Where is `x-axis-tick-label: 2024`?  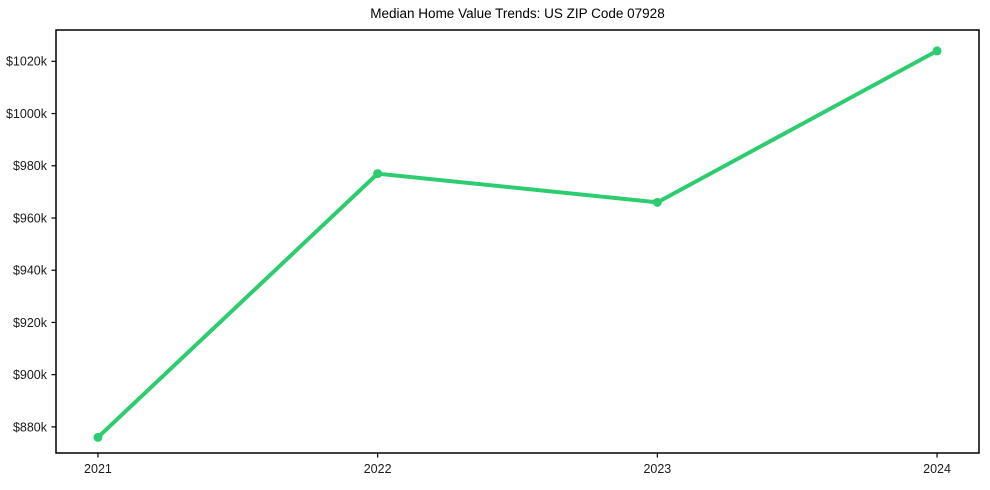
x-axis-tick-label: 2024 is located at coordinates (937, 469).